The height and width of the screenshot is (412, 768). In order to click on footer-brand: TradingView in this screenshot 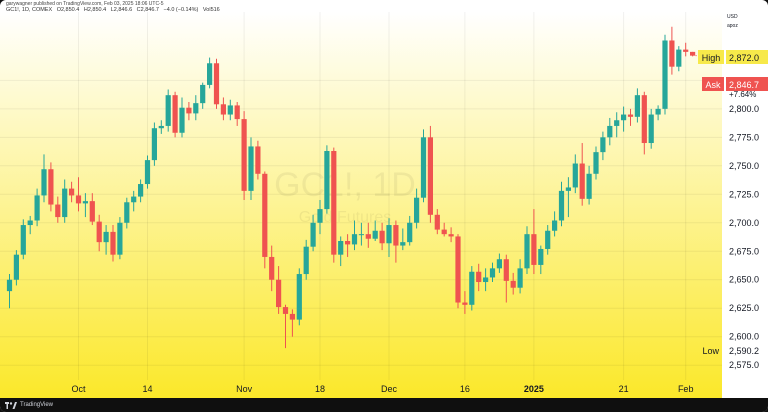, I will do `click(37, 405)`.